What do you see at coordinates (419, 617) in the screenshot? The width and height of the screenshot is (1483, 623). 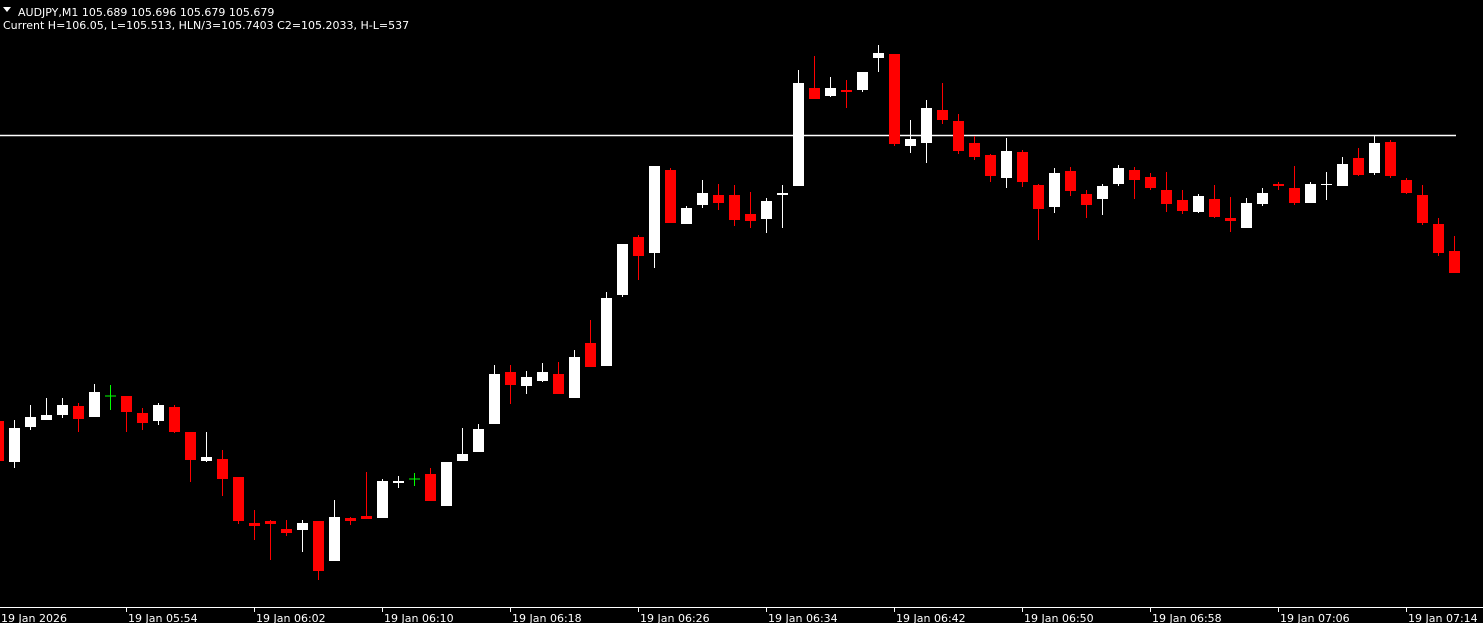 I see `x-tick-label: 19 Jan 06:10` at bounding box center [419, 617].